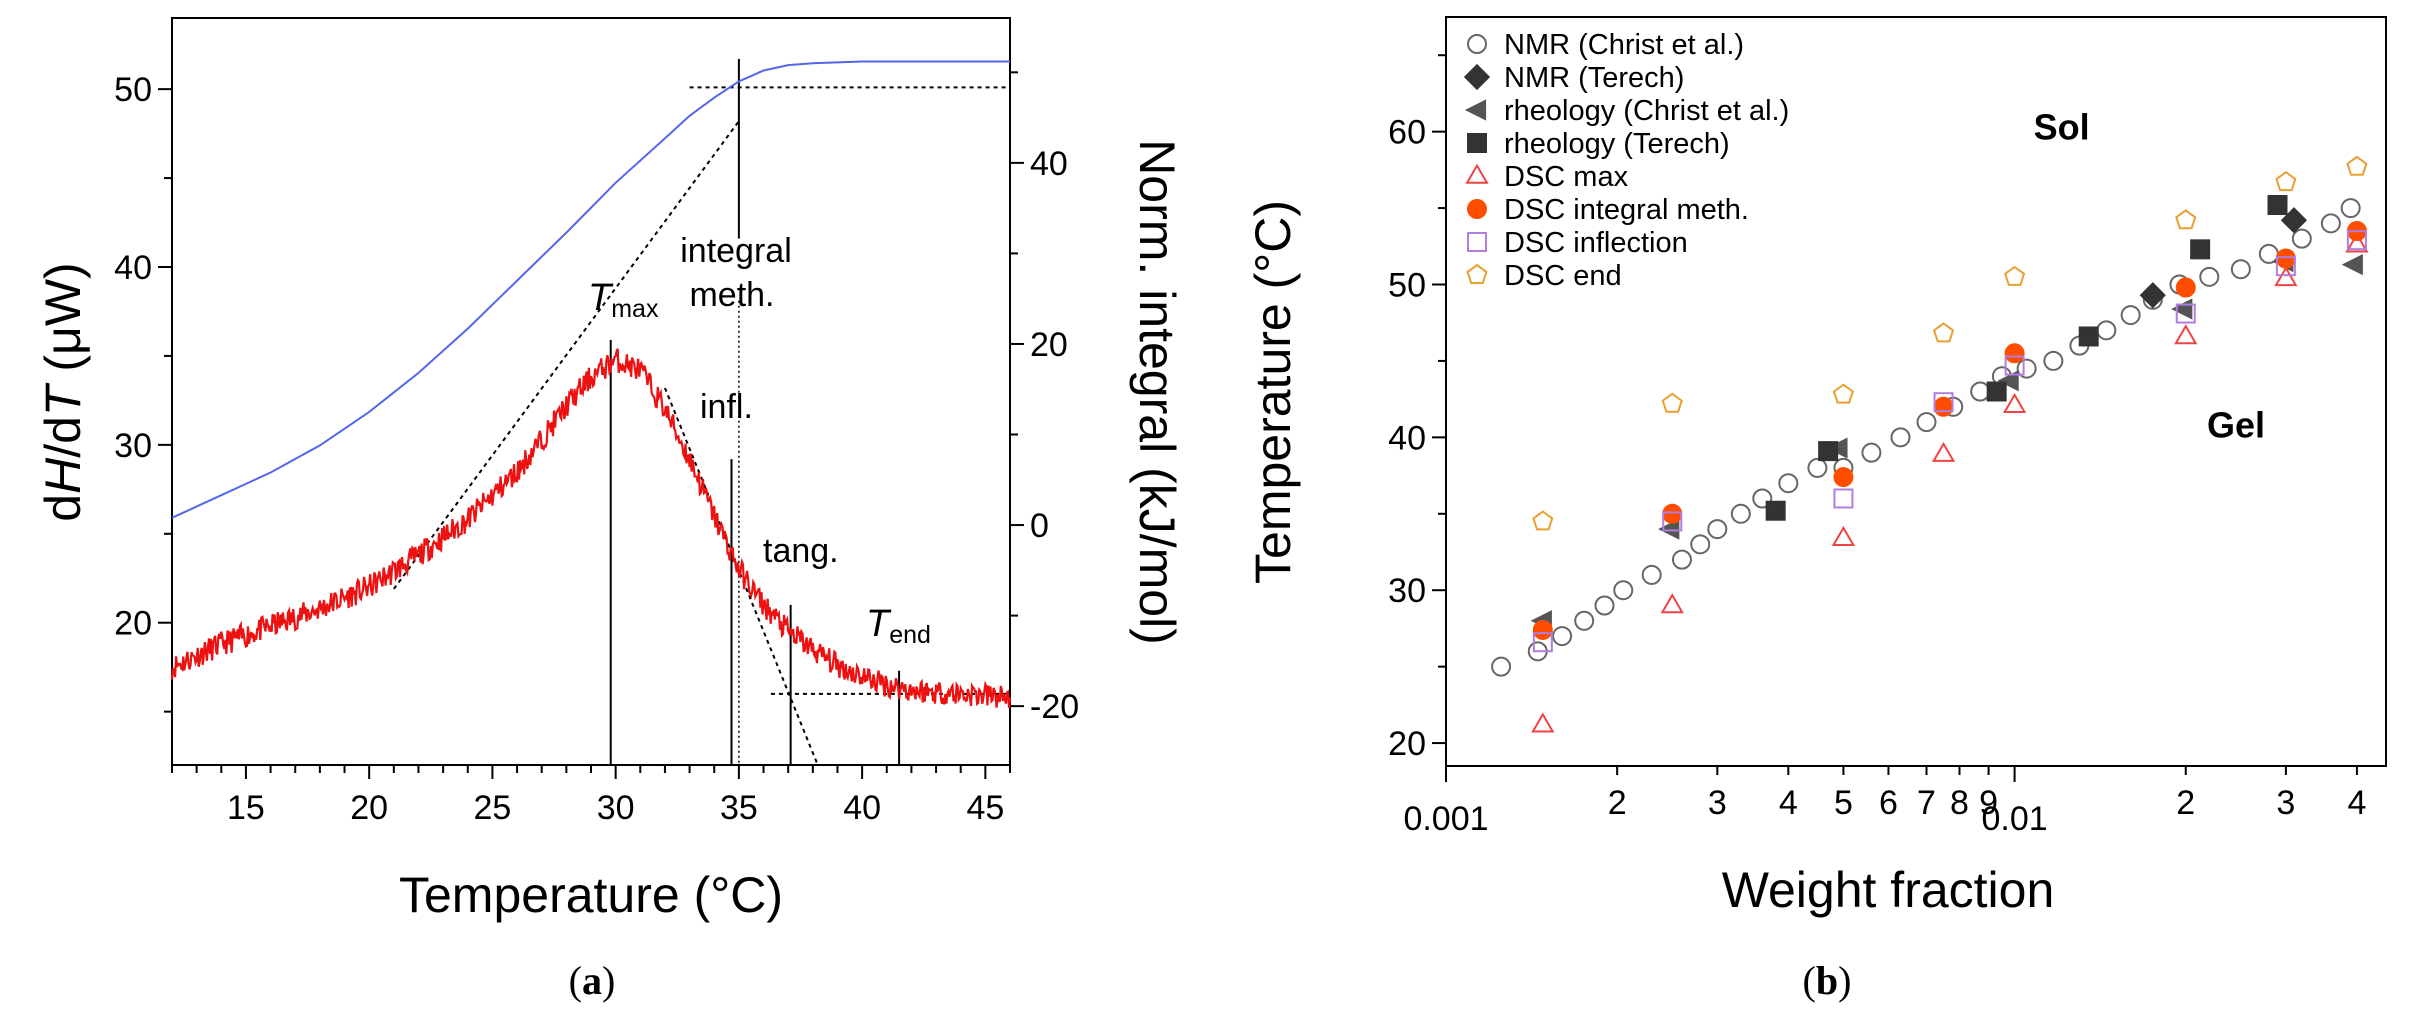 The height and width of the screenshot is (1012, 2417). Describe the element at coordinates (592, 980) in the screenshot. I see `caption-a: (a)` at that location.